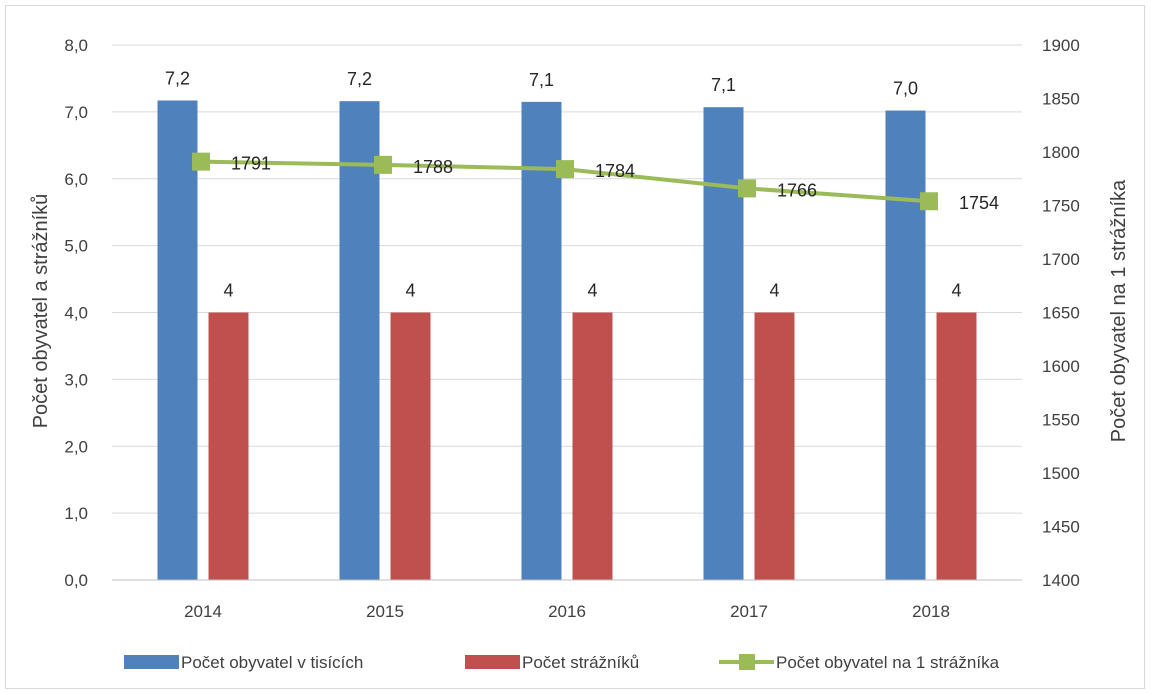 This screenshot has width=1151, height=695. Describe the element at coordinates (747, 662) in the screenshot. I see `legend-swatch-marker` at that location.